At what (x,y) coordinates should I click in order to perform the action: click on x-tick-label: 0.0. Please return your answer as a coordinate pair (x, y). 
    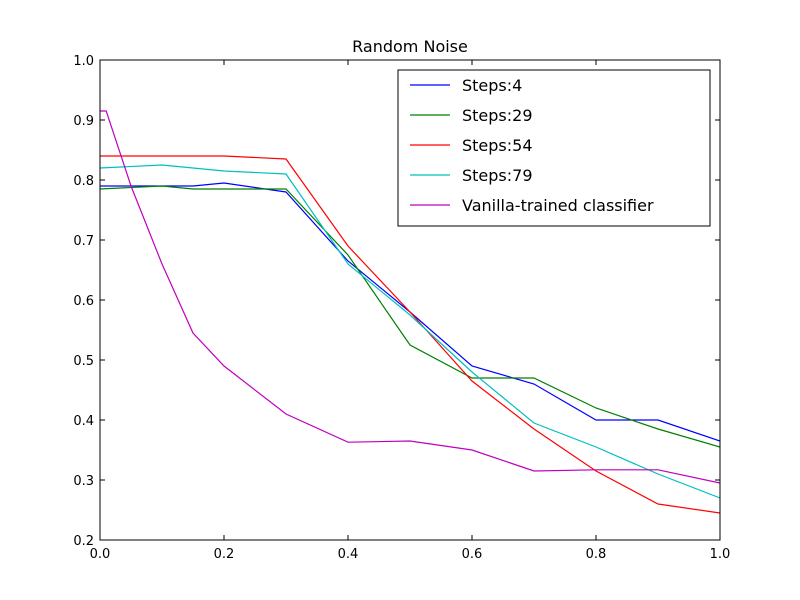
    Looking at the image, I should click on (100, 554).